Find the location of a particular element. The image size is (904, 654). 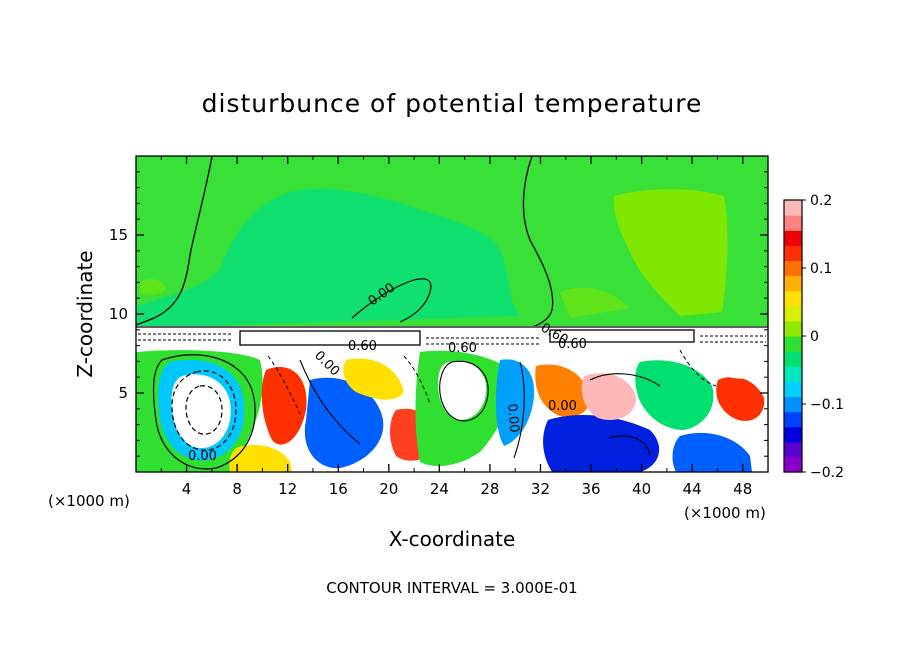

x-tick-label: 24 is located at coordinates (439, 489).